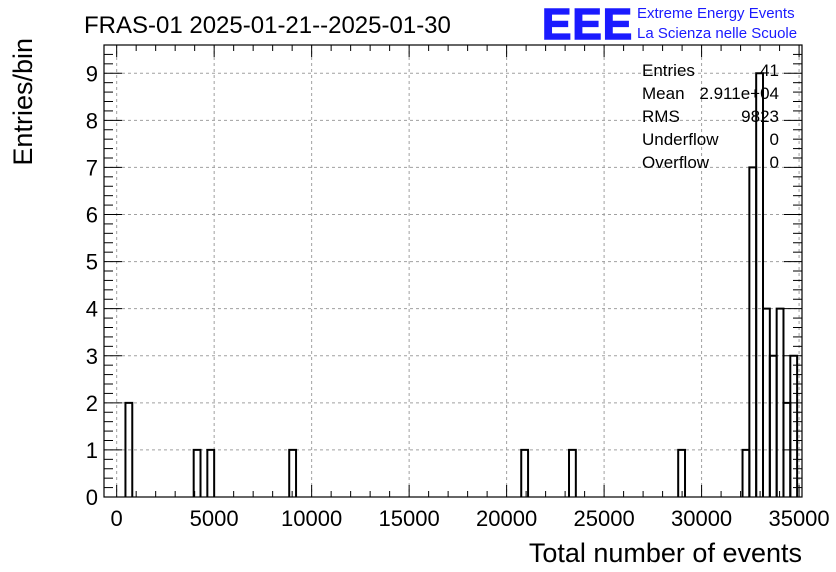 The height and width of the screenshot is (572, 836). I want to click on x-axis-label: Total number of events, so click(665, 553).